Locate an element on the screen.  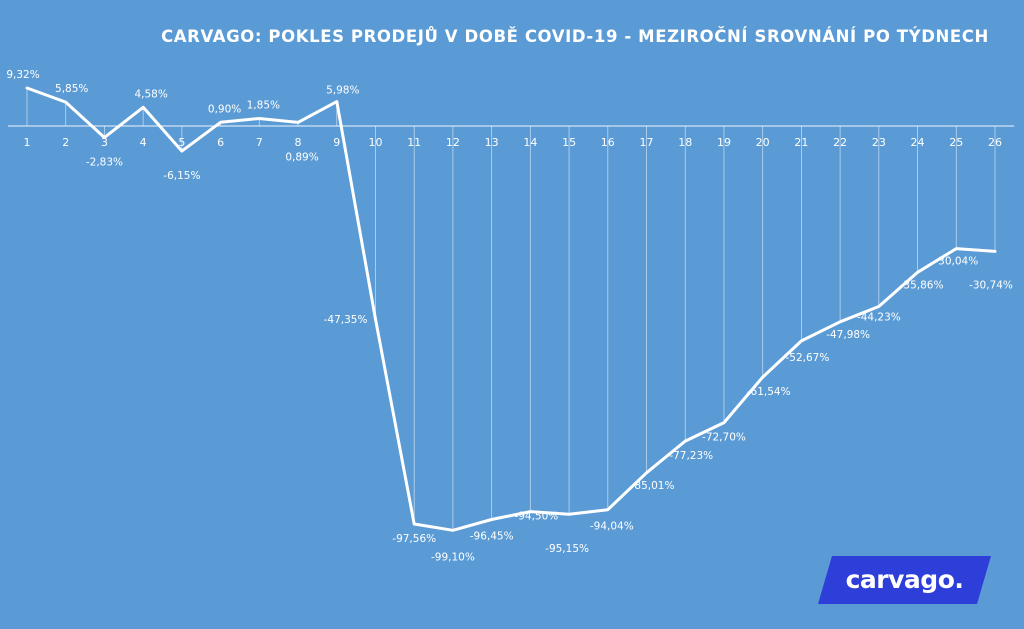
x-tick-label: 15 is located at coordinates (569, 142).